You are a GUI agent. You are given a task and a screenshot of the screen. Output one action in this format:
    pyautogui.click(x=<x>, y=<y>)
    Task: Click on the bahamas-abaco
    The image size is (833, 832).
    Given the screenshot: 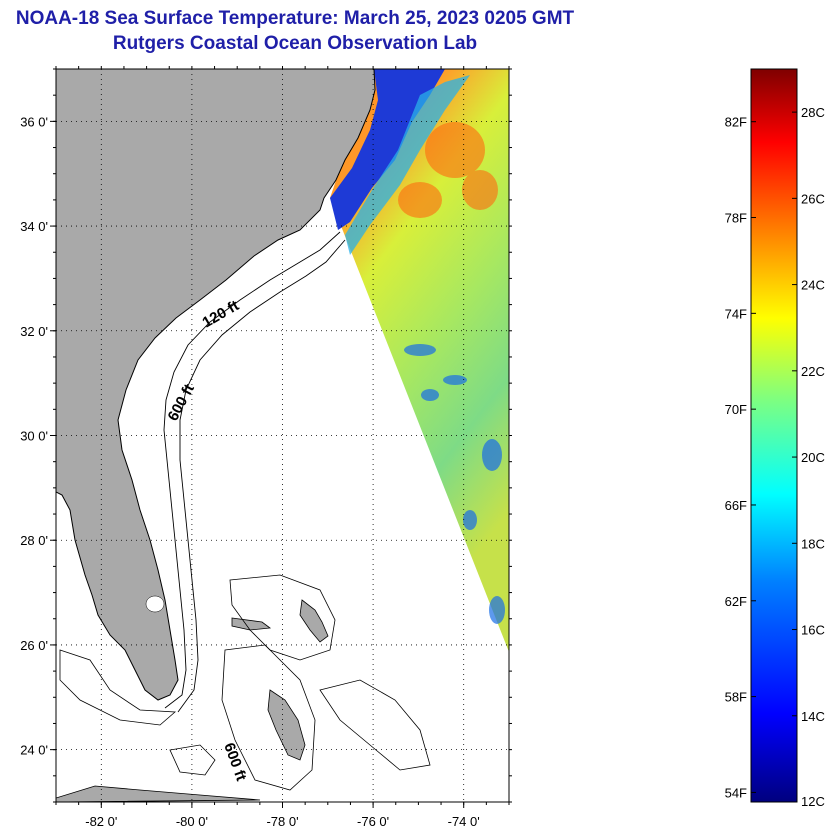 What is the action you would take?
    pyautogui.click(x=314, y=621)
    